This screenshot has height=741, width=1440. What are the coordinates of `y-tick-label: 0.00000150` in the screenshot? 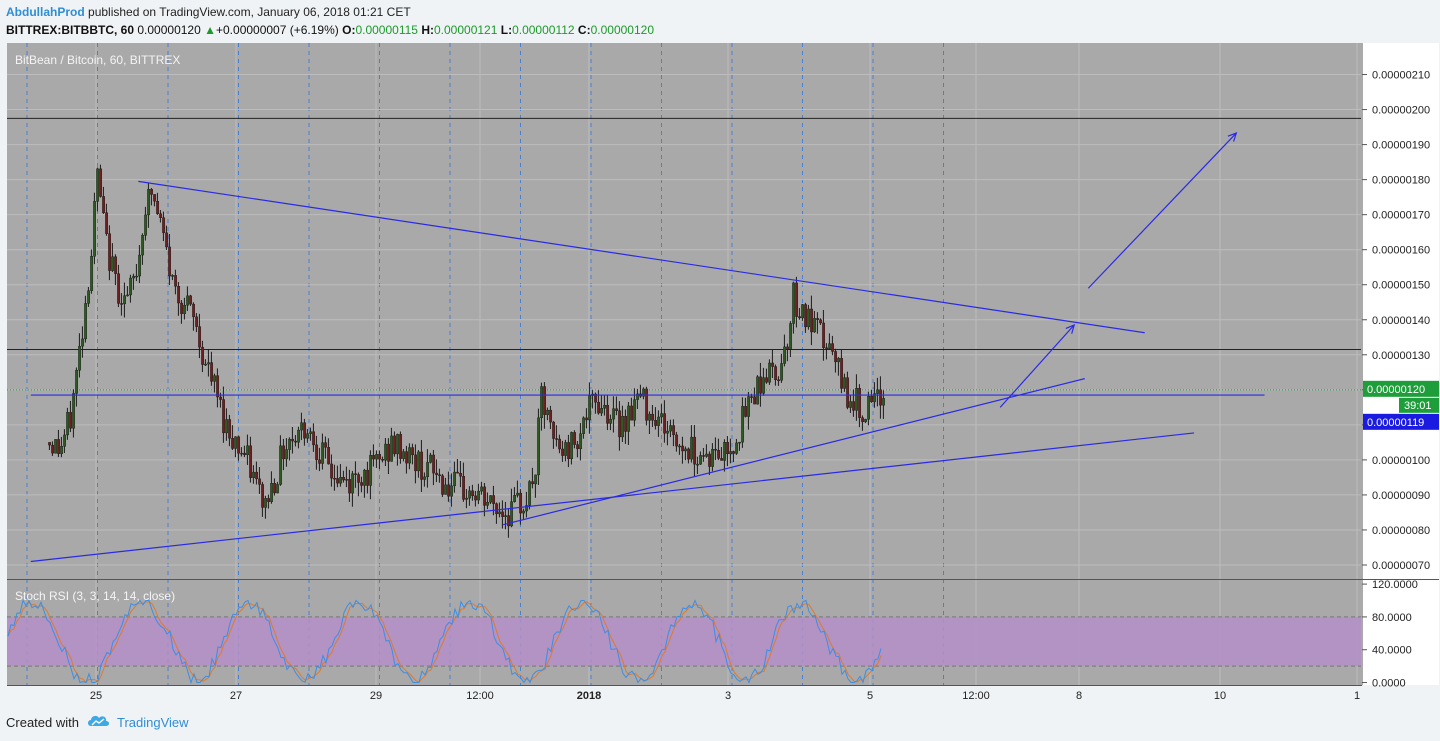 It's located at (1401, 286).